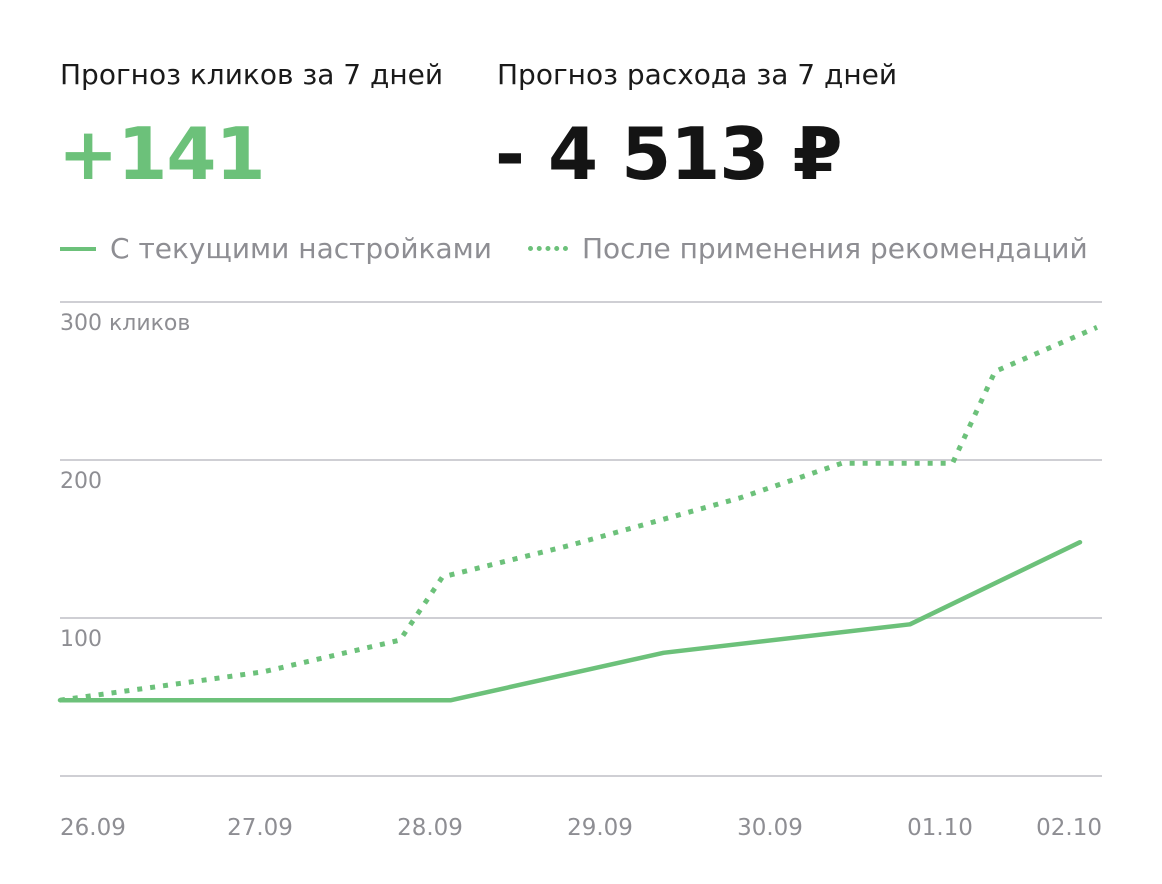 The height and width of the screenshot is (884, 1162). Describe the element at coordinates (162, 154) in the screenshot. I see `clicks-forecast-value: +141` at that location.